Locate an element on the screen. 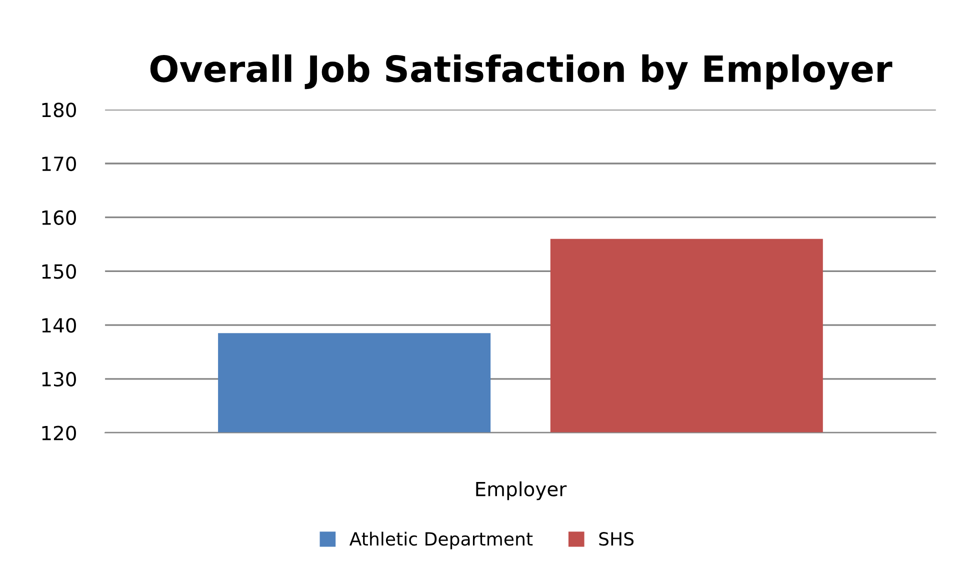 This screenshot has height=577, width=955. y-tick-label: 150 is located at coordinates (59, 271).